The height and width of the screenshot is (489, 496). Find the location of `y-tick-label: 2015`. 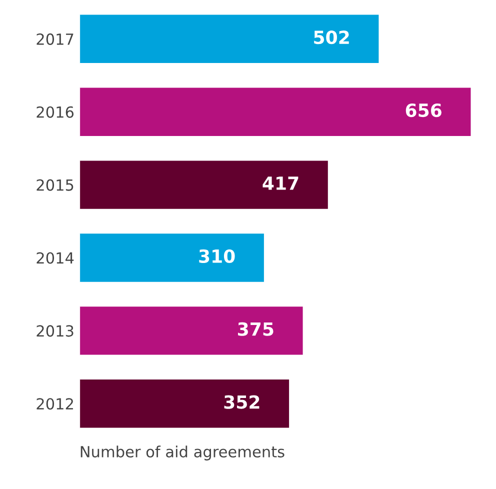

y-tick-label: 2015 is located at coordinates (55, 185).